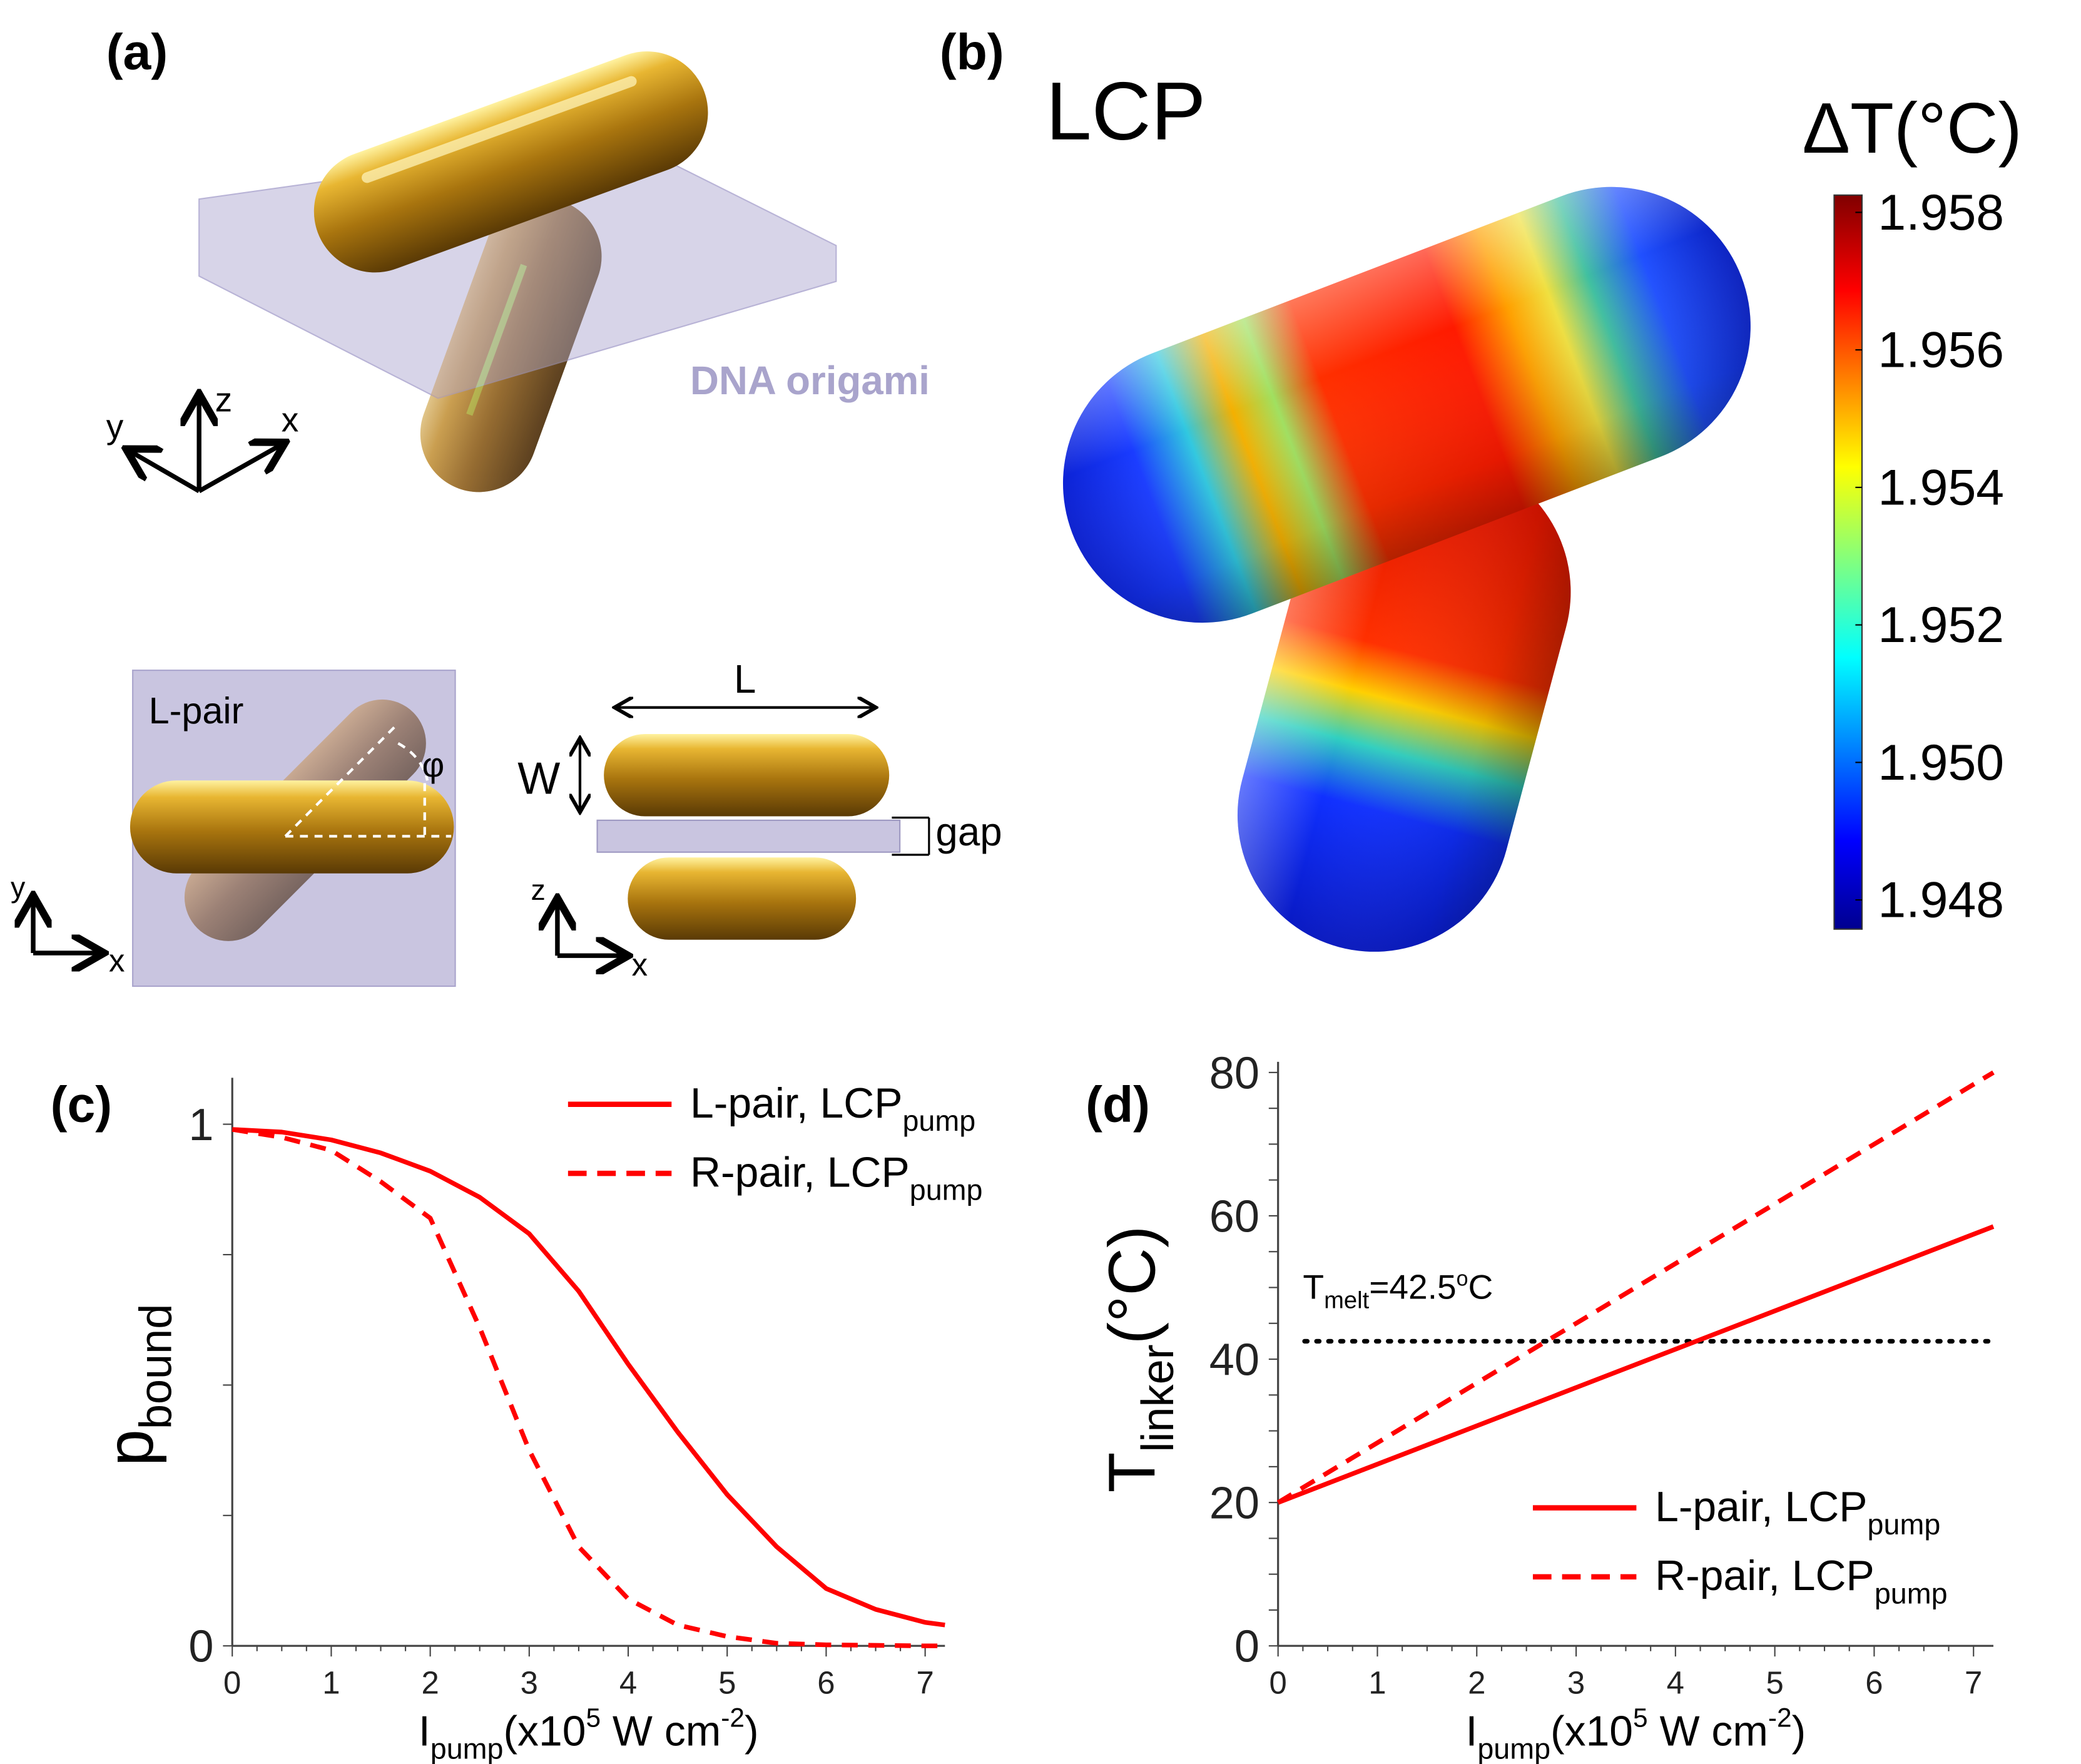  What do you see at coordinates (511, 345) in the screenshot?
I see `lower-nanorod-through-plate` at bounding box center [511, 345].